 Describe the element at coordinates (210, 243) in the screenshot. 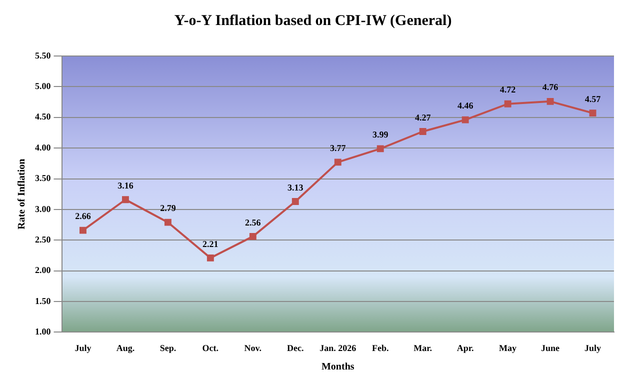

I see `data-label: 2.21` at that location.